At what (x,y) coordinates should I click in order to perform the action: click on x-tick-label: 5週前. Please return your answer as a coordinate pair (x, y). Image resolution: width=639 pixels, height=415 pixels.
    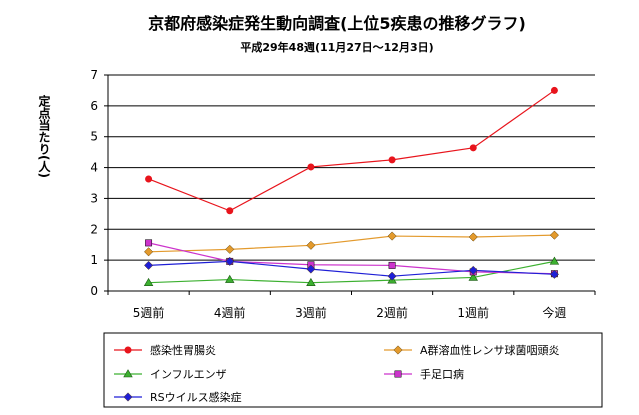
    Looking at the image, I should click on (149, 312).